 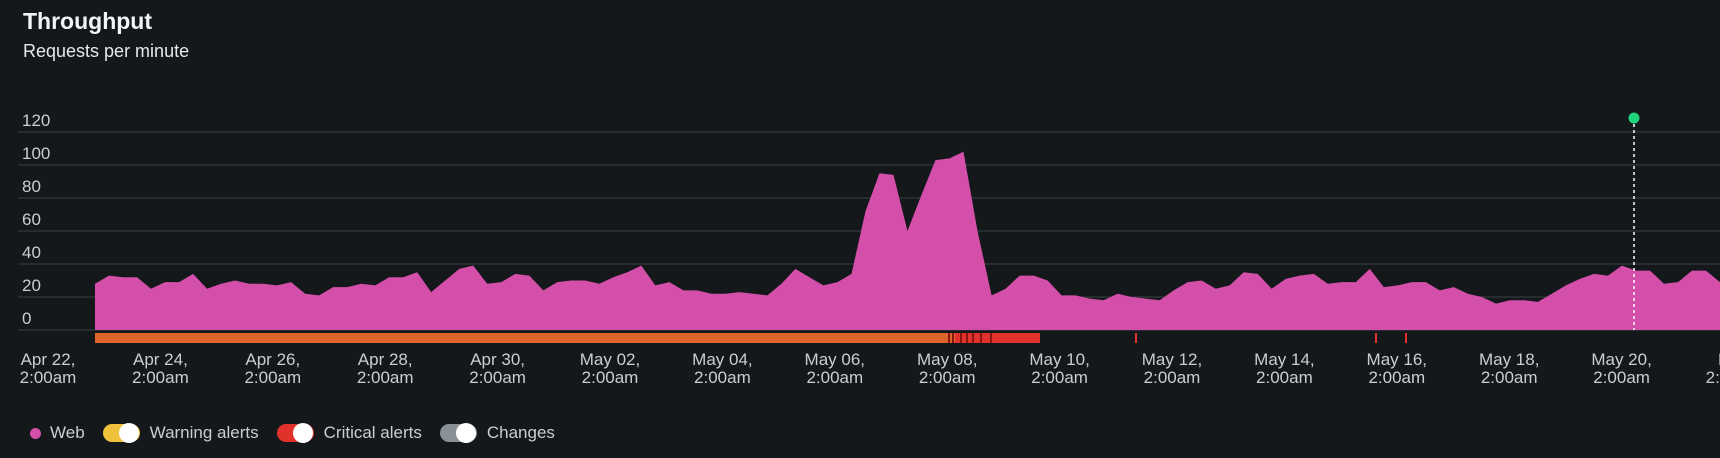 I want to click on legend-item-web: Web, so click(x=57, y=433).